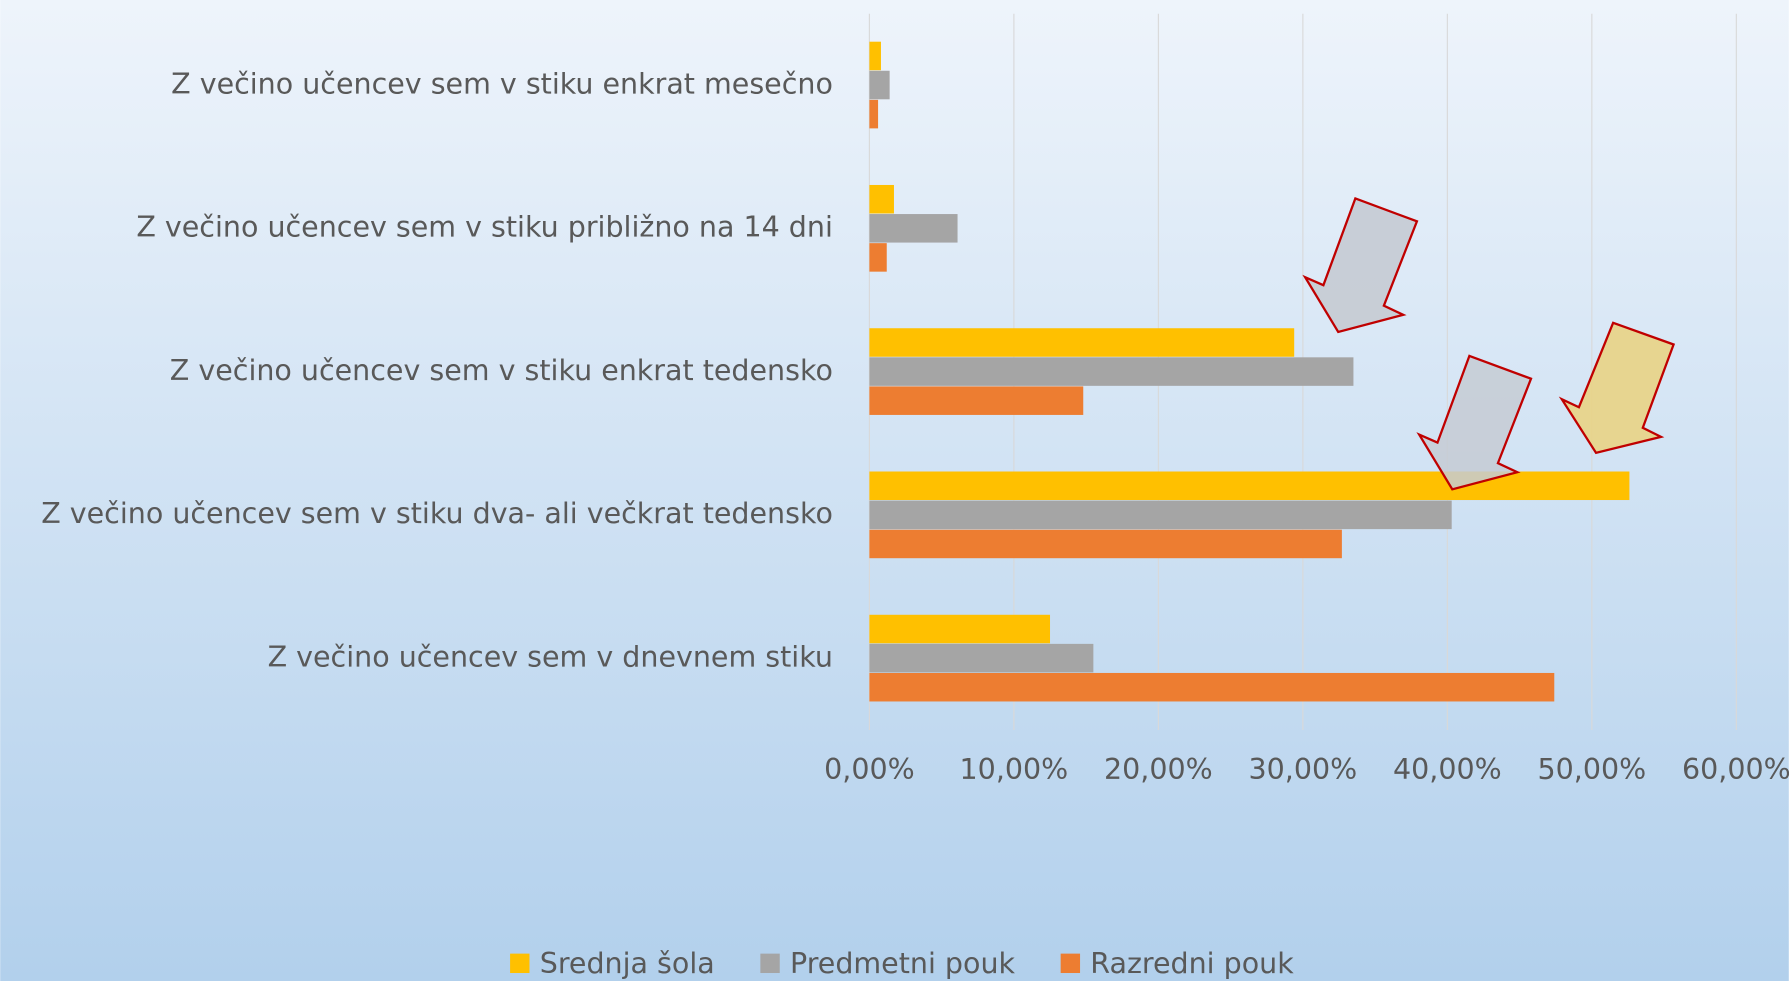  I want to click on legend-label: Srednja šola, so click(627, 963).